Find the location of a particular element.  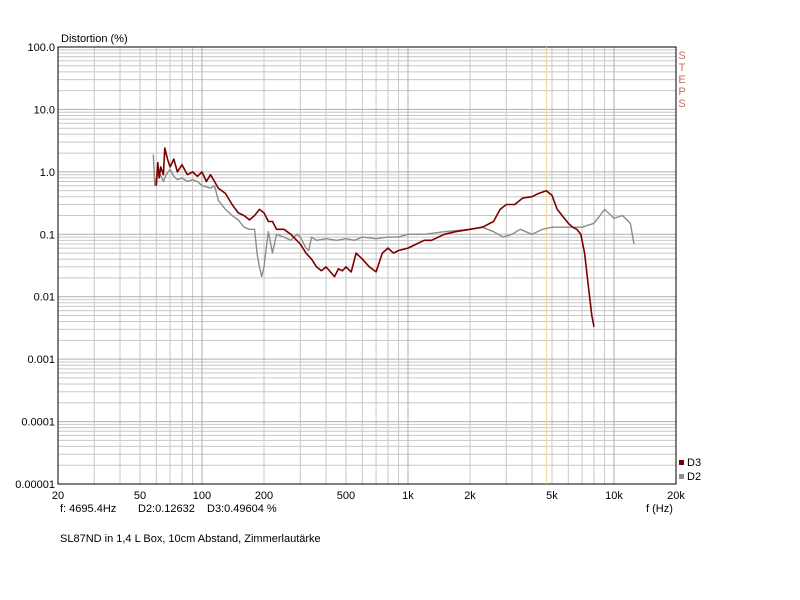

legend-swatch-d3 is located at coordinates (681, 462).